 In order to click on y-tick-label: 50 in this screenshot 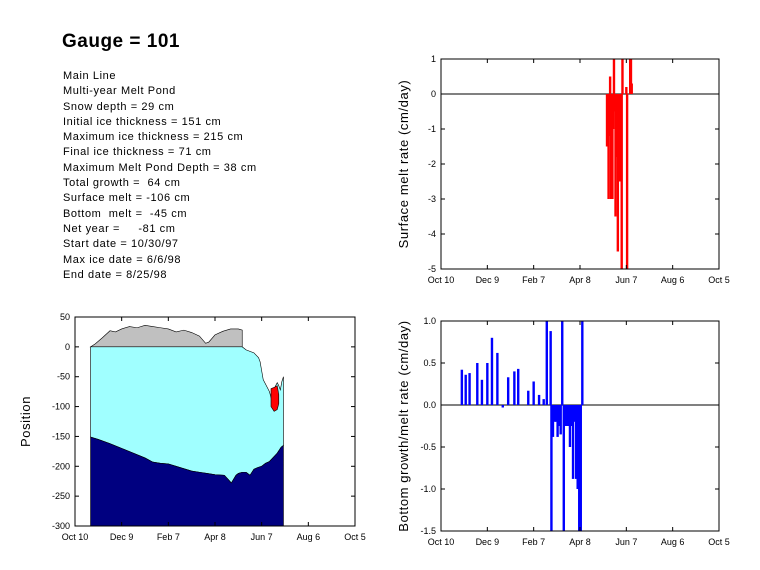, I will do `click(65, 317)`.